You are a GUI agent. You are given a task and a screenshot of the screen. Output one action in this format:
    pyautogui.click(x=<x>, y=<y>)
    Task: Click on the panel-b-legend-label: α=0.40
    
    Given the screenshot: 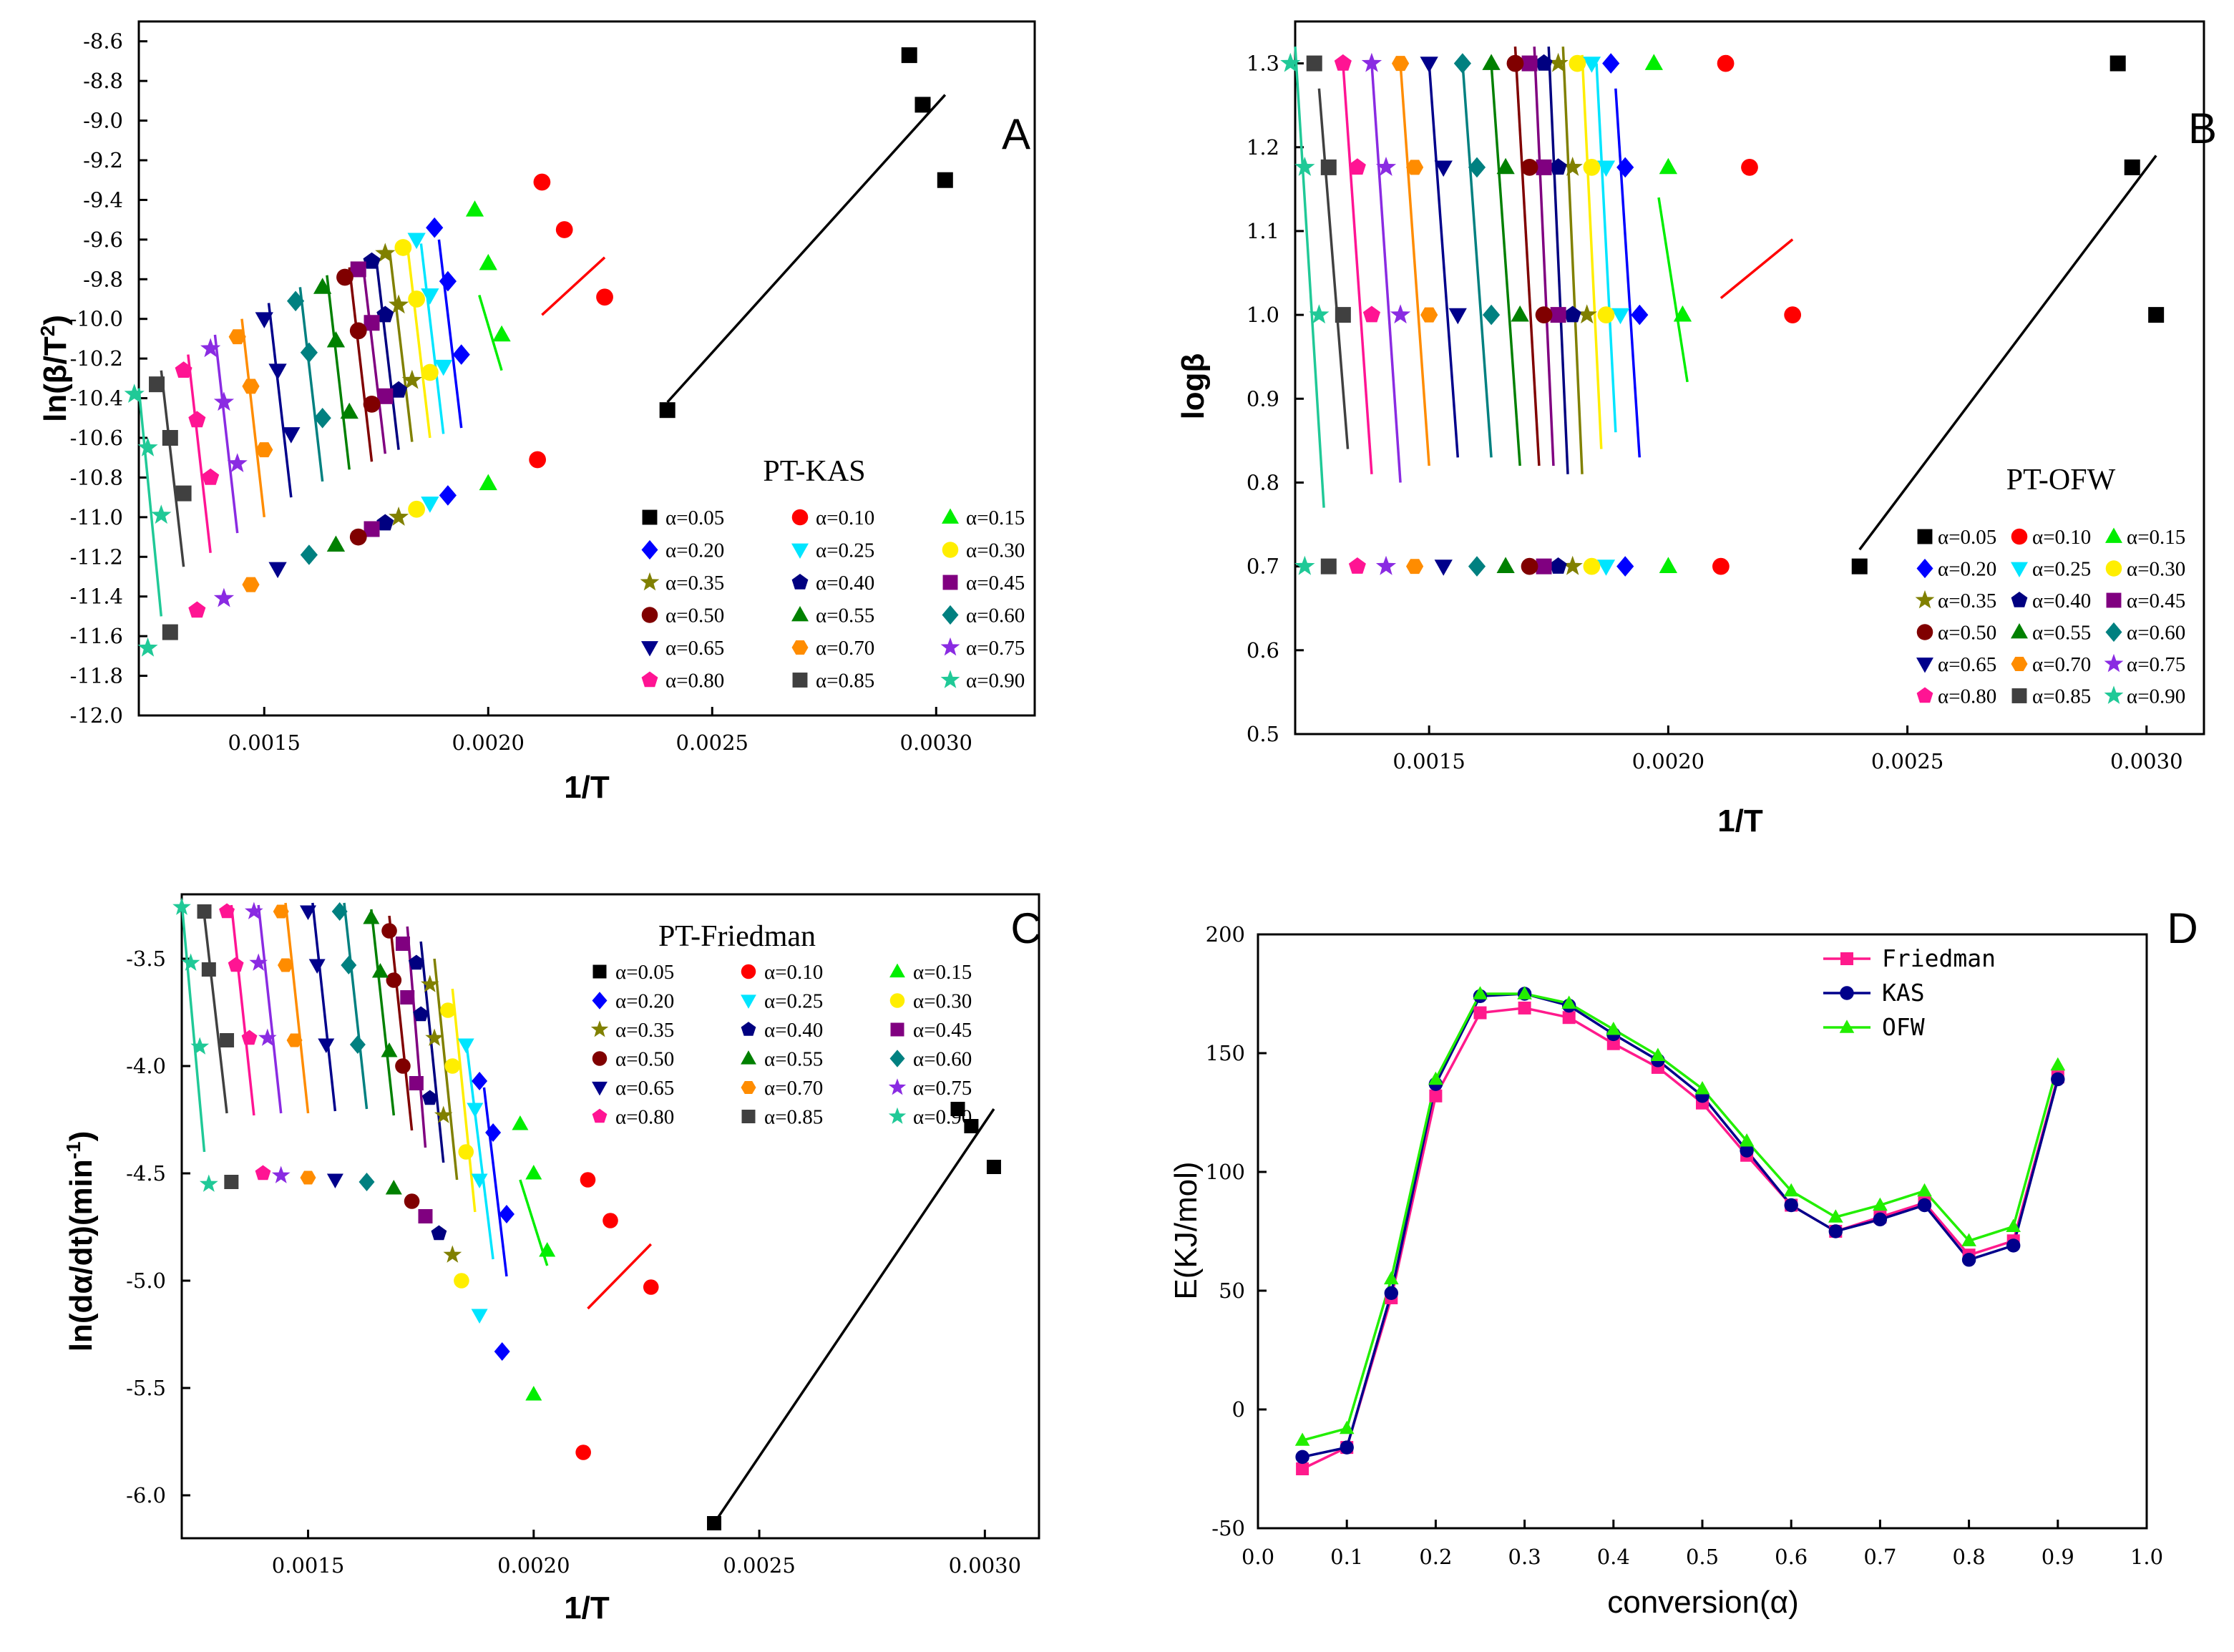 What is the action you would take?
    pyautogui.click(x=2061, y=601)
    